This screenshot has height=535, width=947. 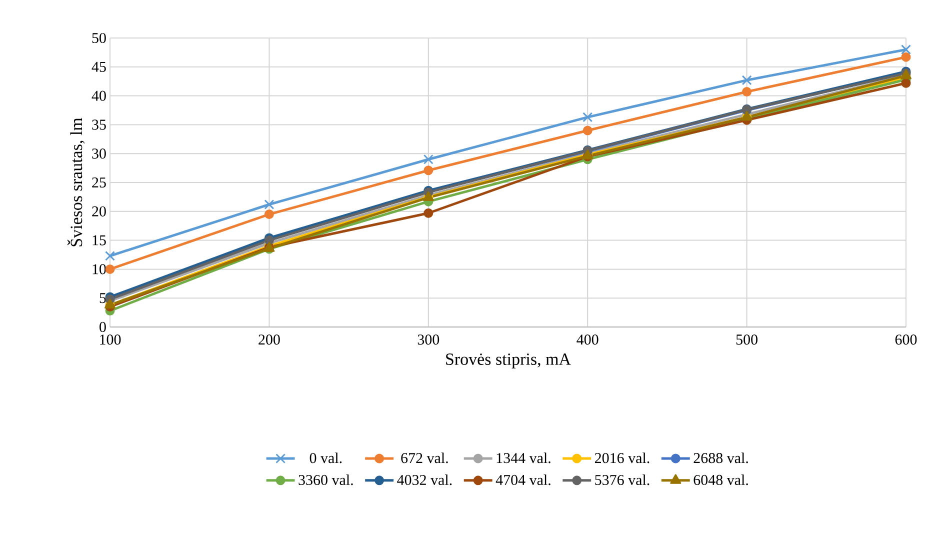 What do you see at coordinates (622, 480) in the screenshot?
I see `legend-label: 5376 val.` at bounding box center [622, 480].